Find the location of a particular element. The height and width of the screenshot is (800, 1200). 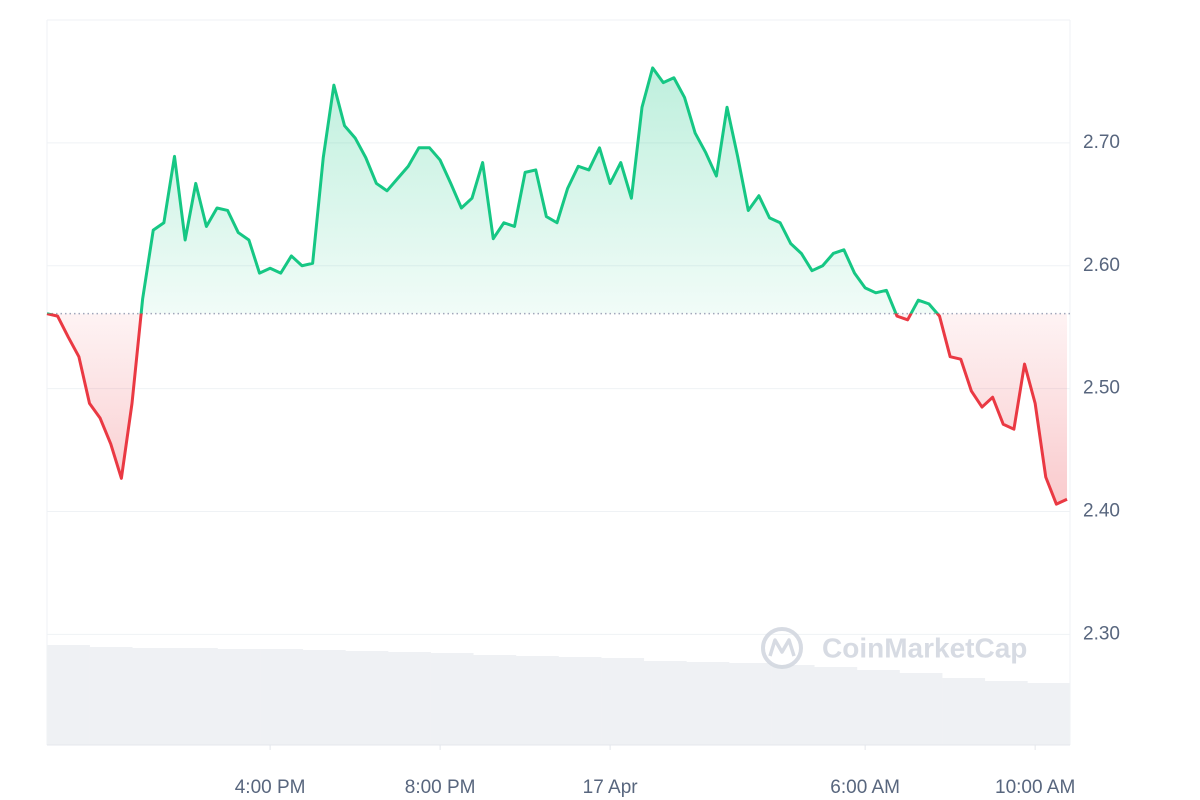

watermark-logo-mark is located at coordinates (782, 647).